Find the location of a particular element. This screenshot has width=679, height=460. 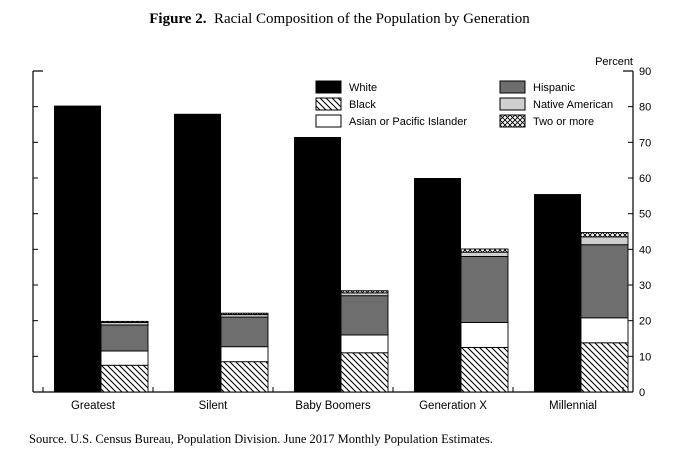

y-tick-label: 50 is located at coordinates (645, 215).